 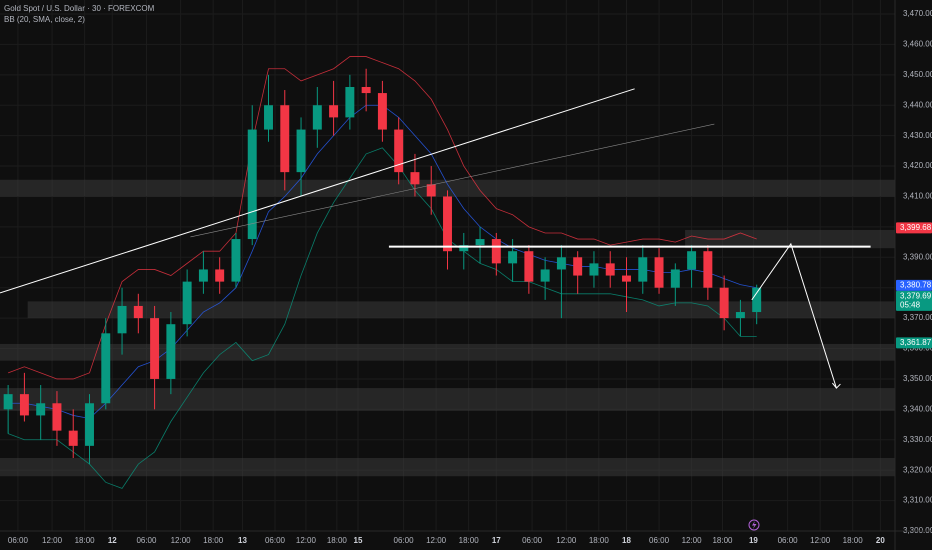 I want to click on y-tick-label: 3,470.00, so click(x=917, y=13).